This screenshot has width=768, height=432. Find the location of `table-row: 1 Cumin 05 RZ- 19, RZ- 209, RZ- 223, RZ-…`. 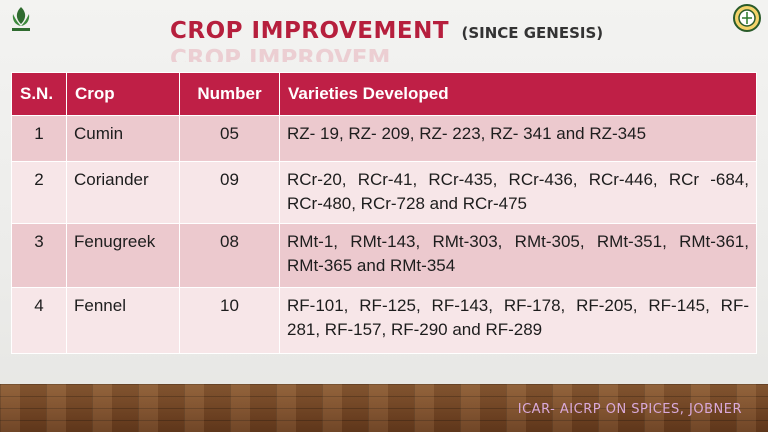

table-row: 1 Cumin 05 RZ- 19, RZ- 209, RZ- 223, RZ-… is located at coordinates (384, 138).